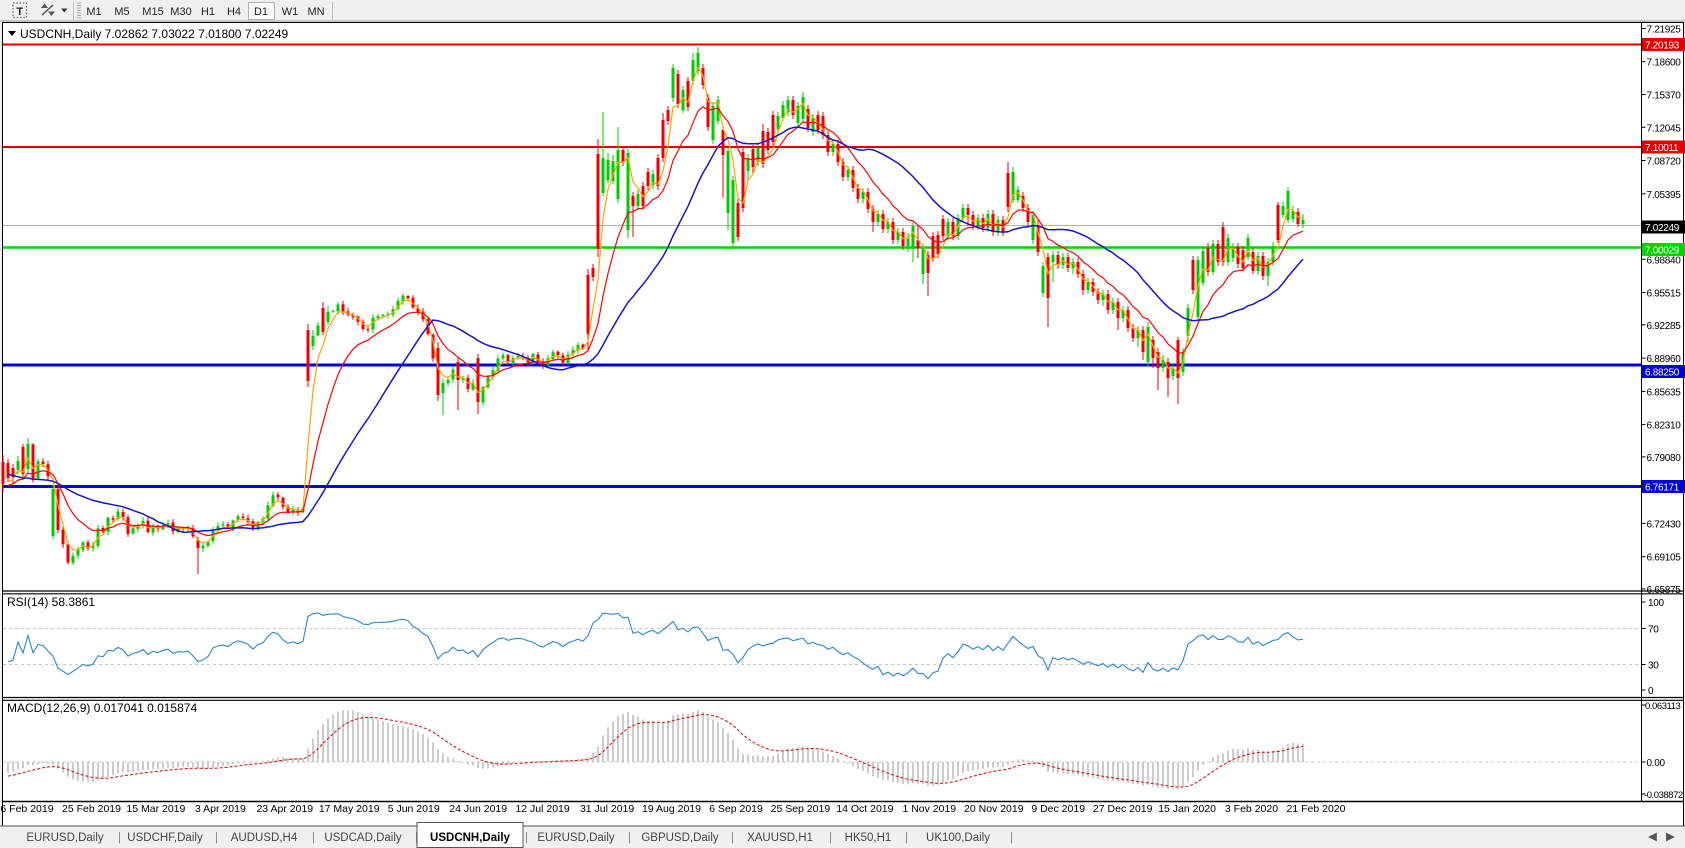 The image size is (1685, 848). Describe the element at coordinates (1664, 260) in the screenshot. I see `svg-text: 6.98840` at that location.